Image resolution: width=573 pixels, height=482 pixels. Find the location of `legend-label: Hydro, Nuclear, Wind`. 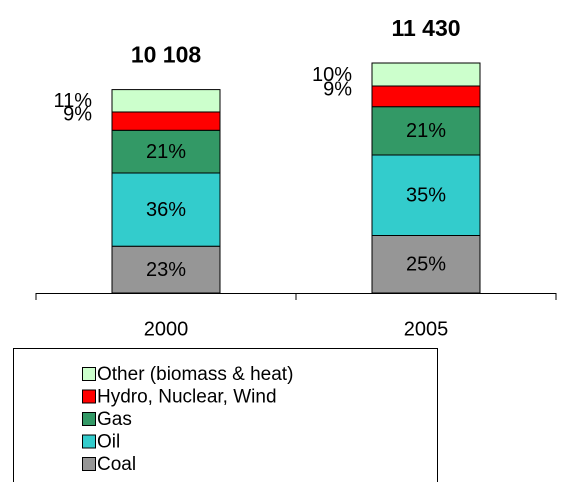

legend-label: Hydro, Nuclear, Wind is located at coordinates (187, 397).